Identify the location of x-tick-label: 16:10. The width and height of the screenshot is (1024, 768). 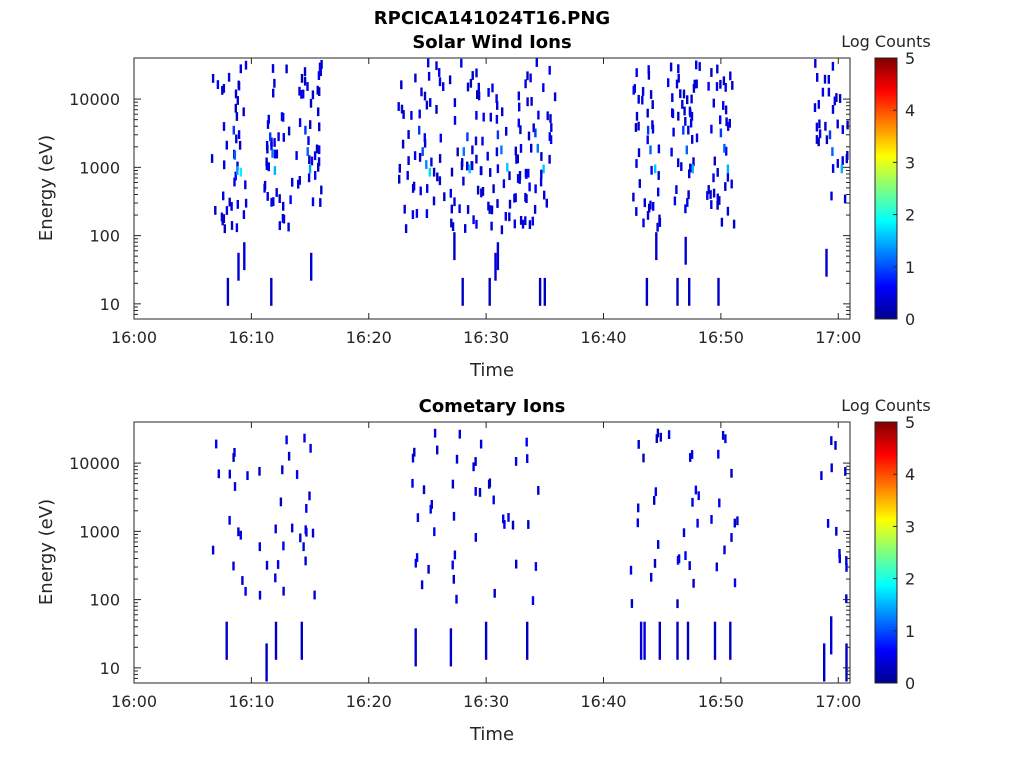
(251, 337).